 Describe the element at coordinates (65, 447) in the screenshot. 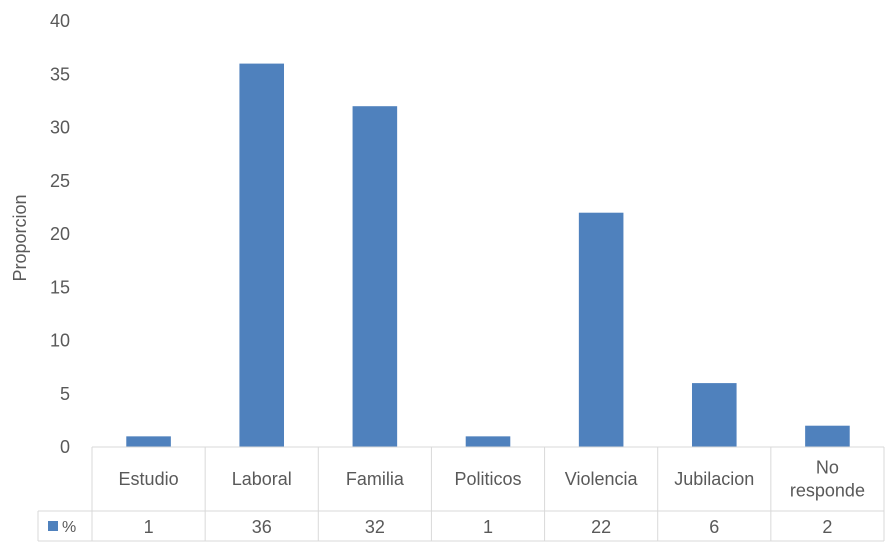

I see `y-tick-label: 0` at that location.